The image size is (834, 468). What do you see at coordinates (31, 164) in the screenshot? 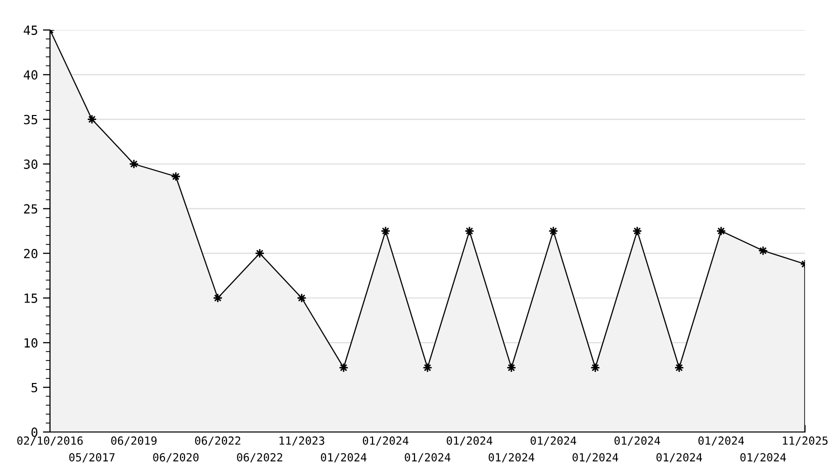
I see `y-tick-label: 30` at bounding box center [31, 164].